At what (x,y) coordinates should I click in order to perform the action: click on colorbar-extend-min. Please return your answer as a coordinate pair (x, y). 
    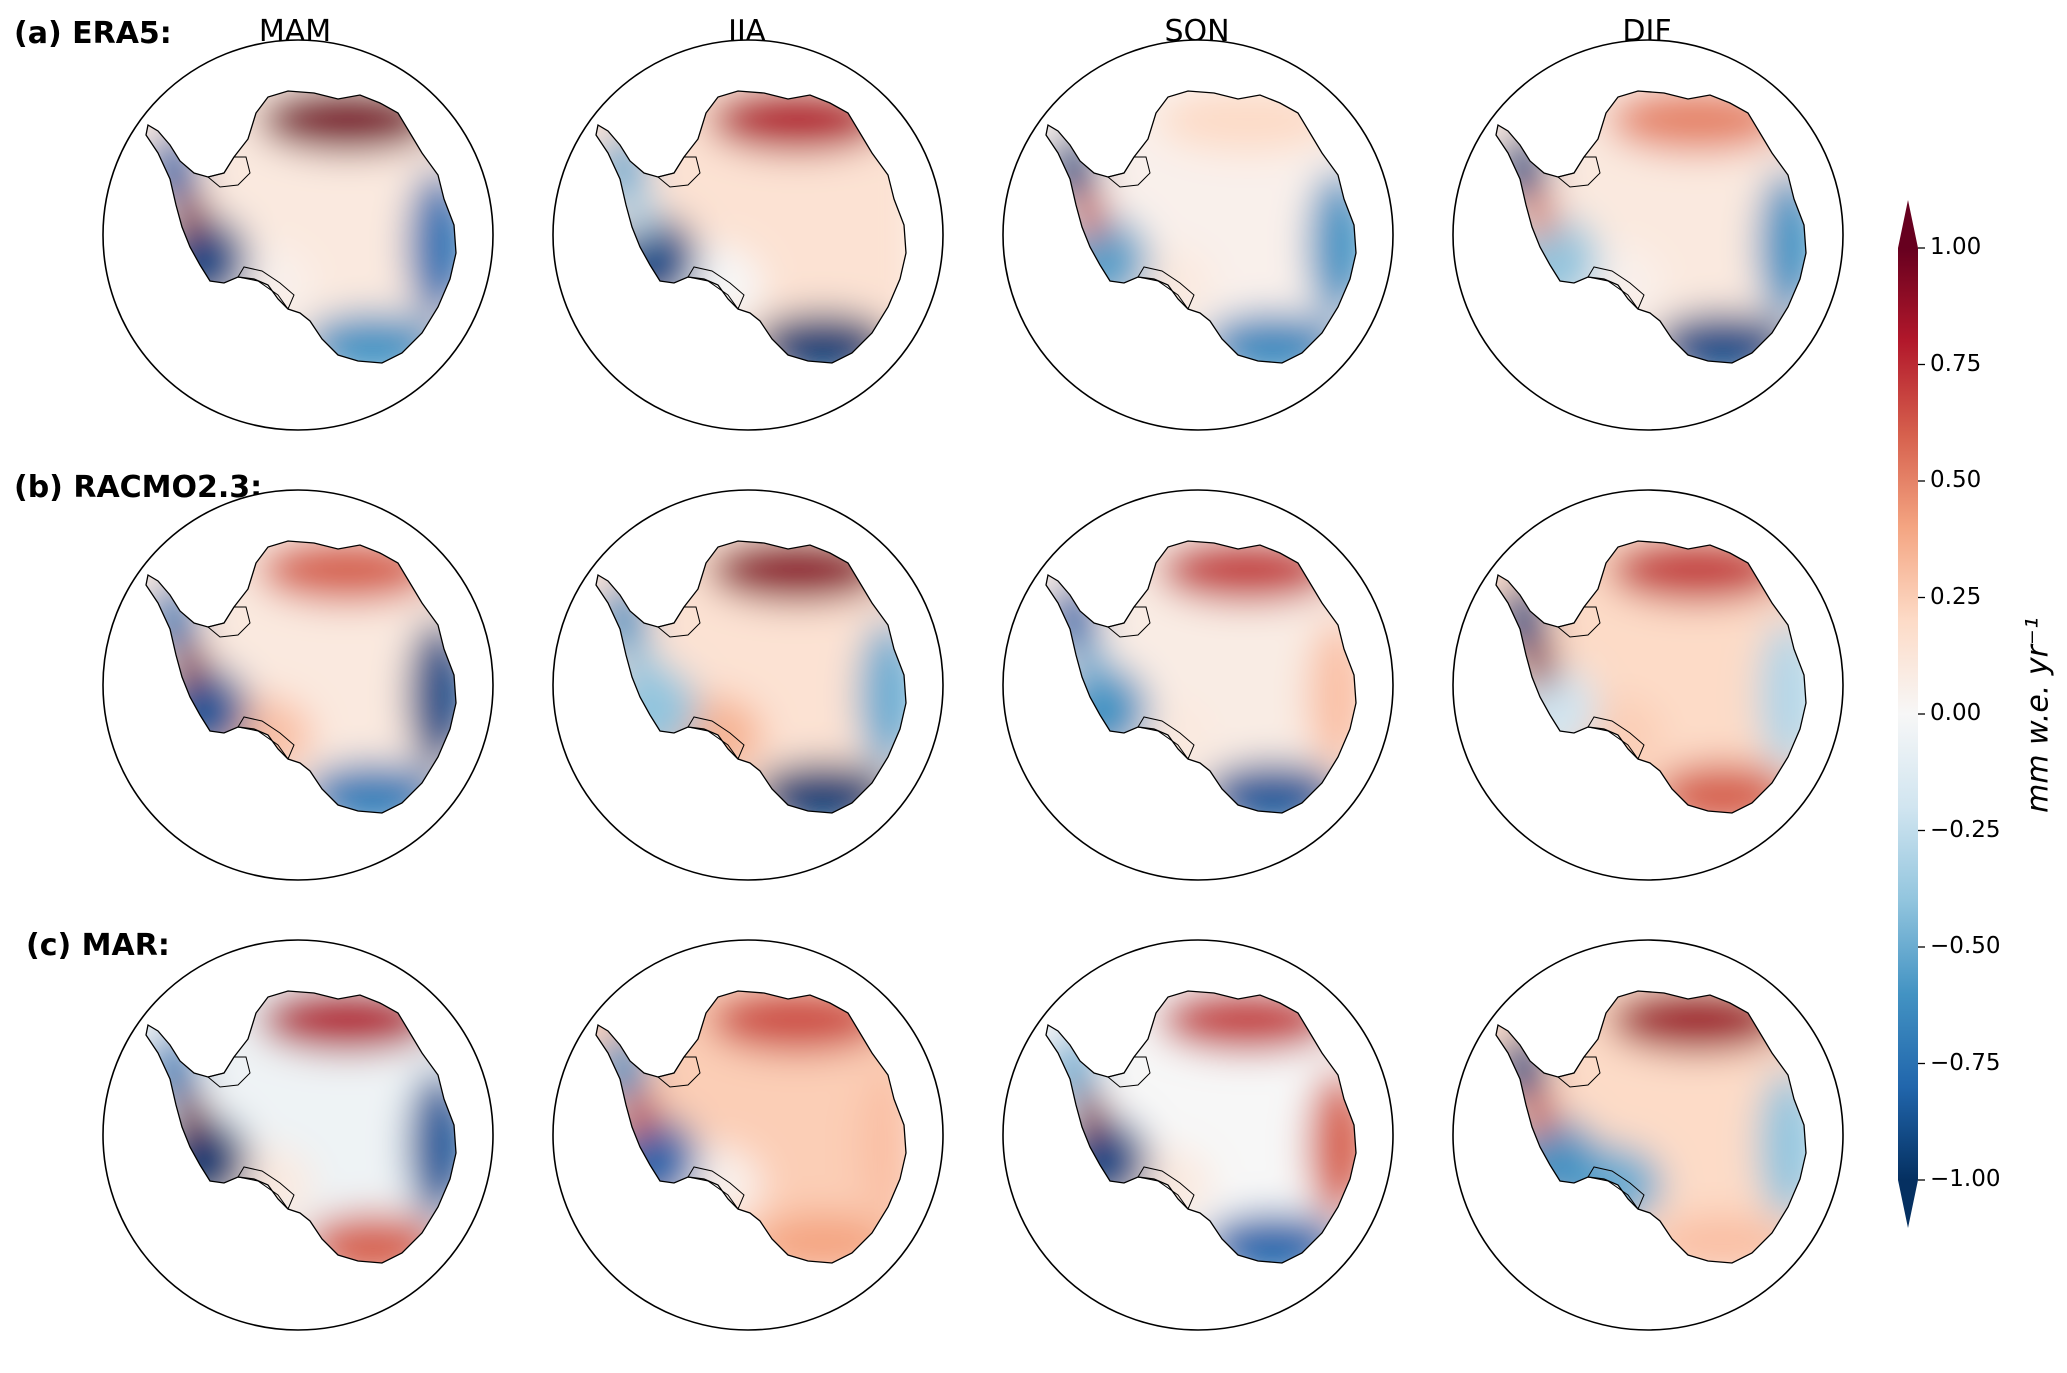
    Looking at the image, I should click on (1908, 1204).